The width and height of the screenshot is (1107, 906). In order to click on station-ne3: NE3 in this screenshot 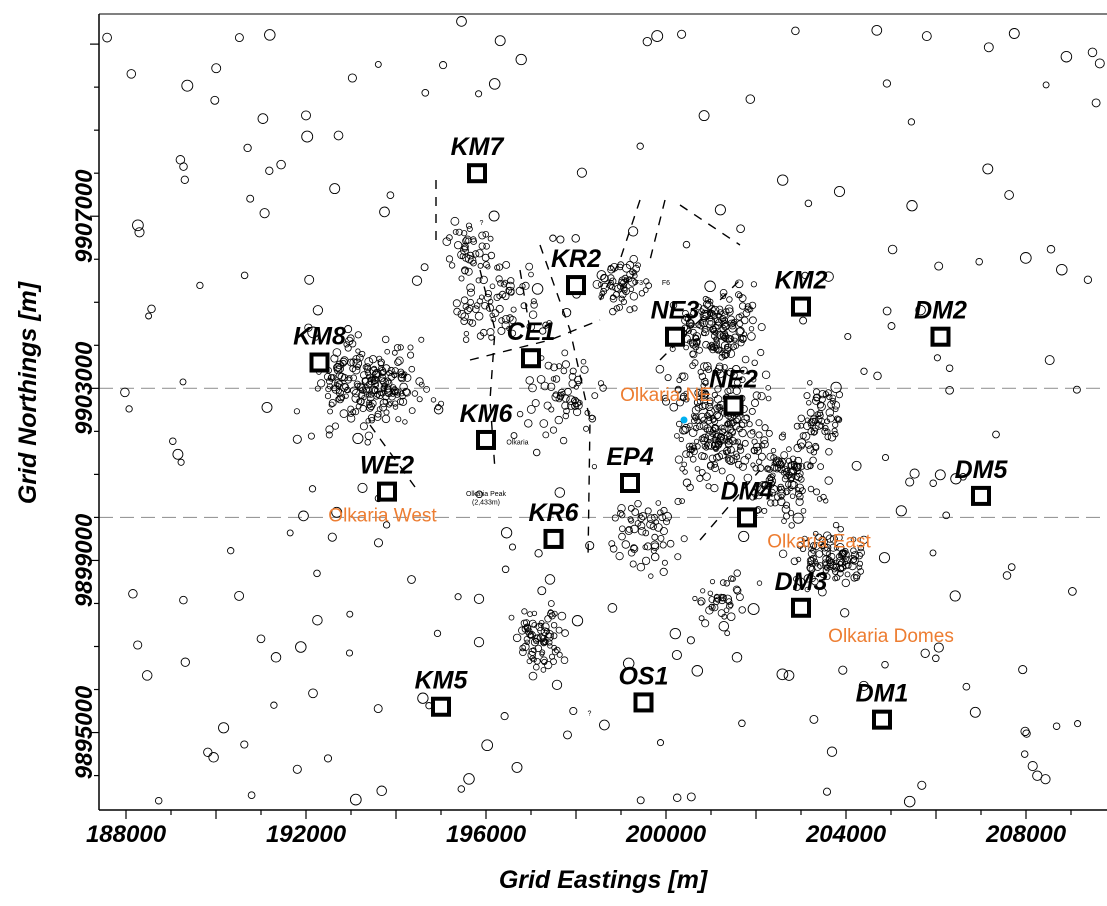, I will do `click(675, 322)`.